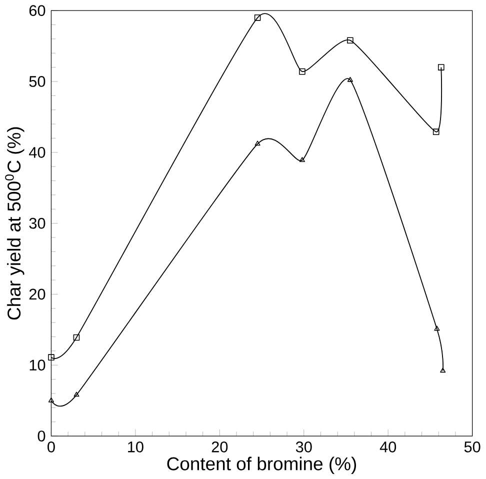  What do you see at coordinates (37, 223) in the screenshot?
I see `y-tick-label: 30` at bounding box center [37, 223].